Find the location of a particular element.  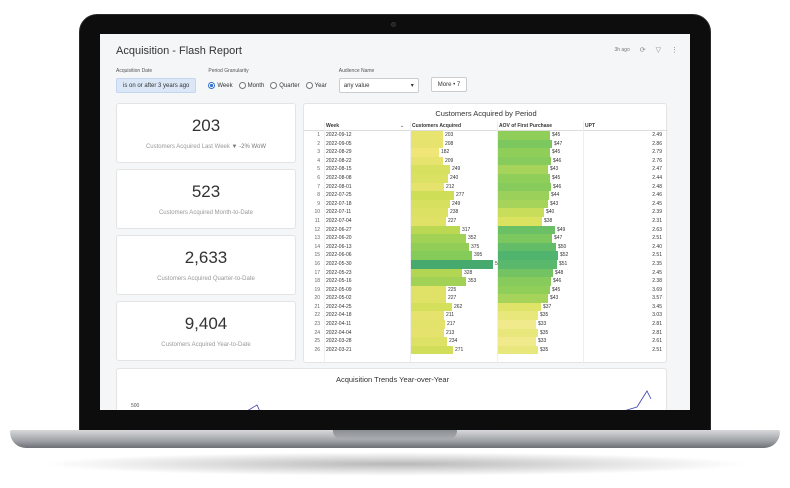

cell-upt: 2.86 is located at coordinates (657, 143).